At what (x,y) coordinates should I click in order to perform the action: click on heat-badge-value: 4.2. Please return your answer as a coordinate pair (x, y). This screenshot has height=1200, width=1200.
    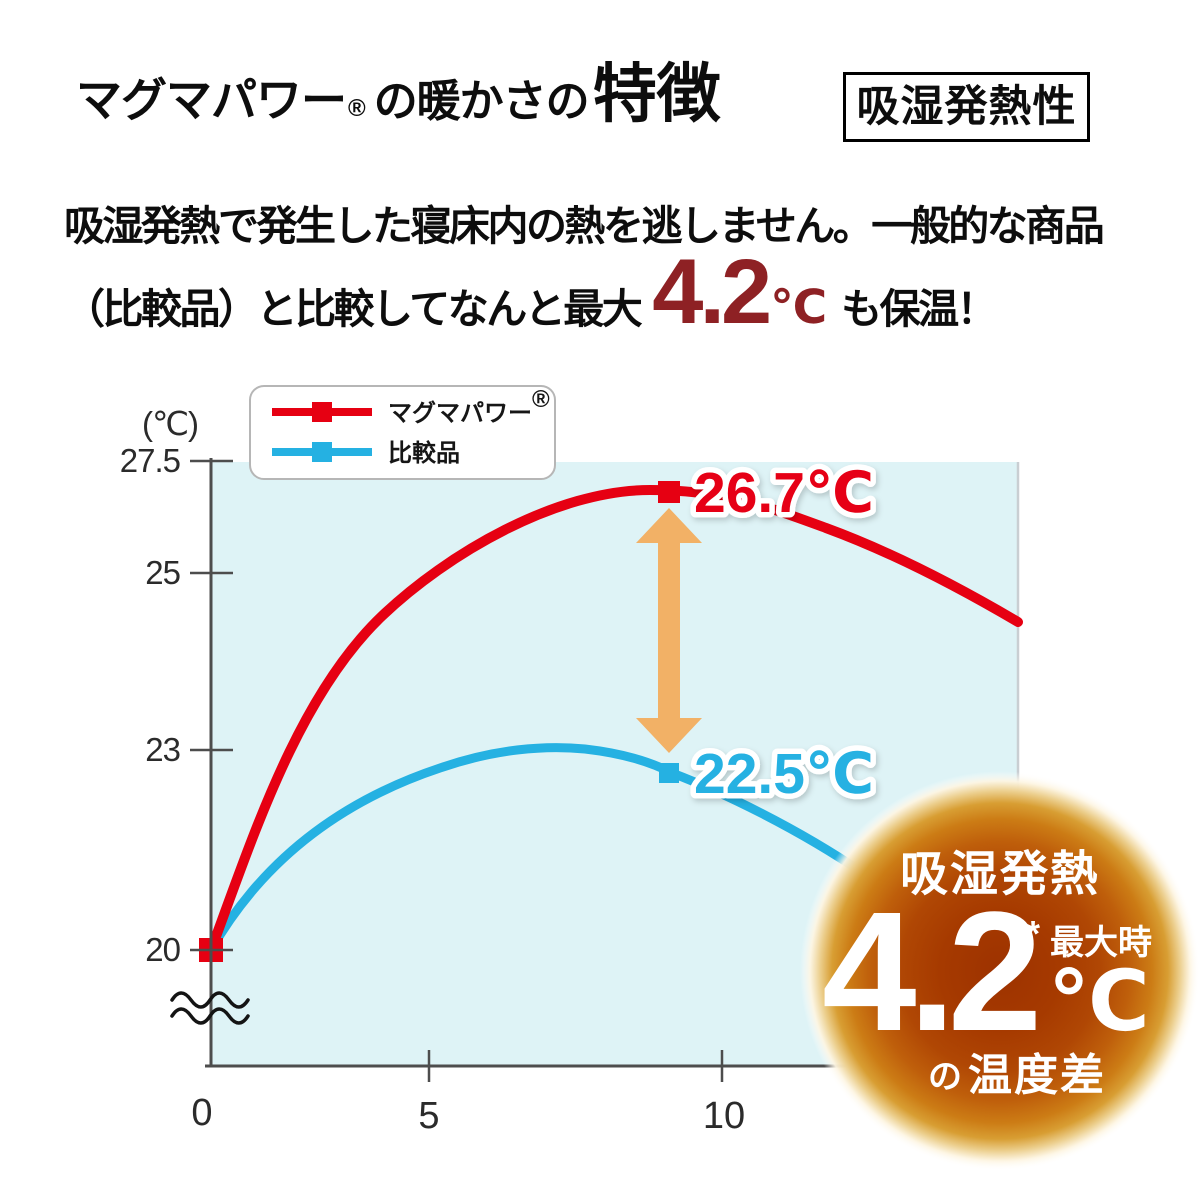
    Looking at the image, I should click on (929, 972).